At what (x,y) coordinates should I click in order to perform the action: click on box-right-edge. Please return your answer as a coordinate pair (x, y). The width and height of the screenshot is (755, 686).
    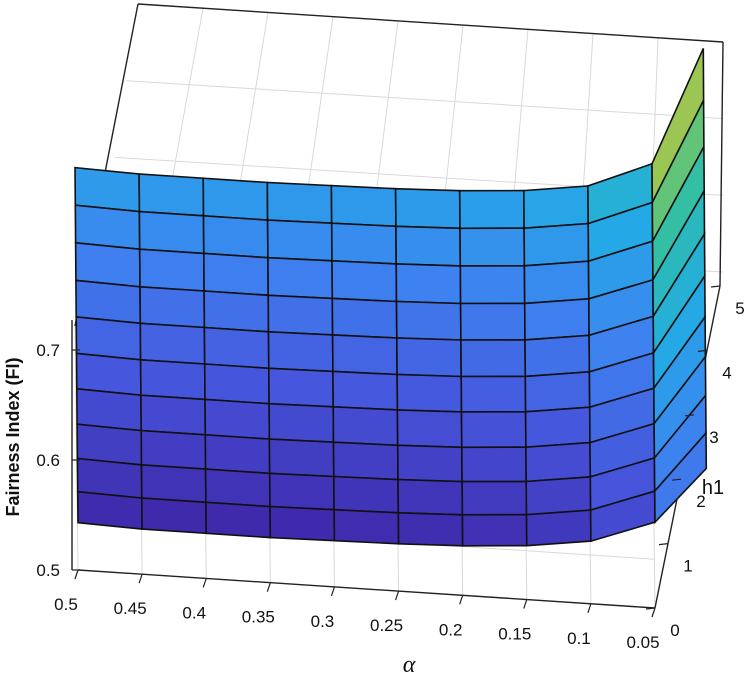
    Looking at the image, I should click on (721, 164).